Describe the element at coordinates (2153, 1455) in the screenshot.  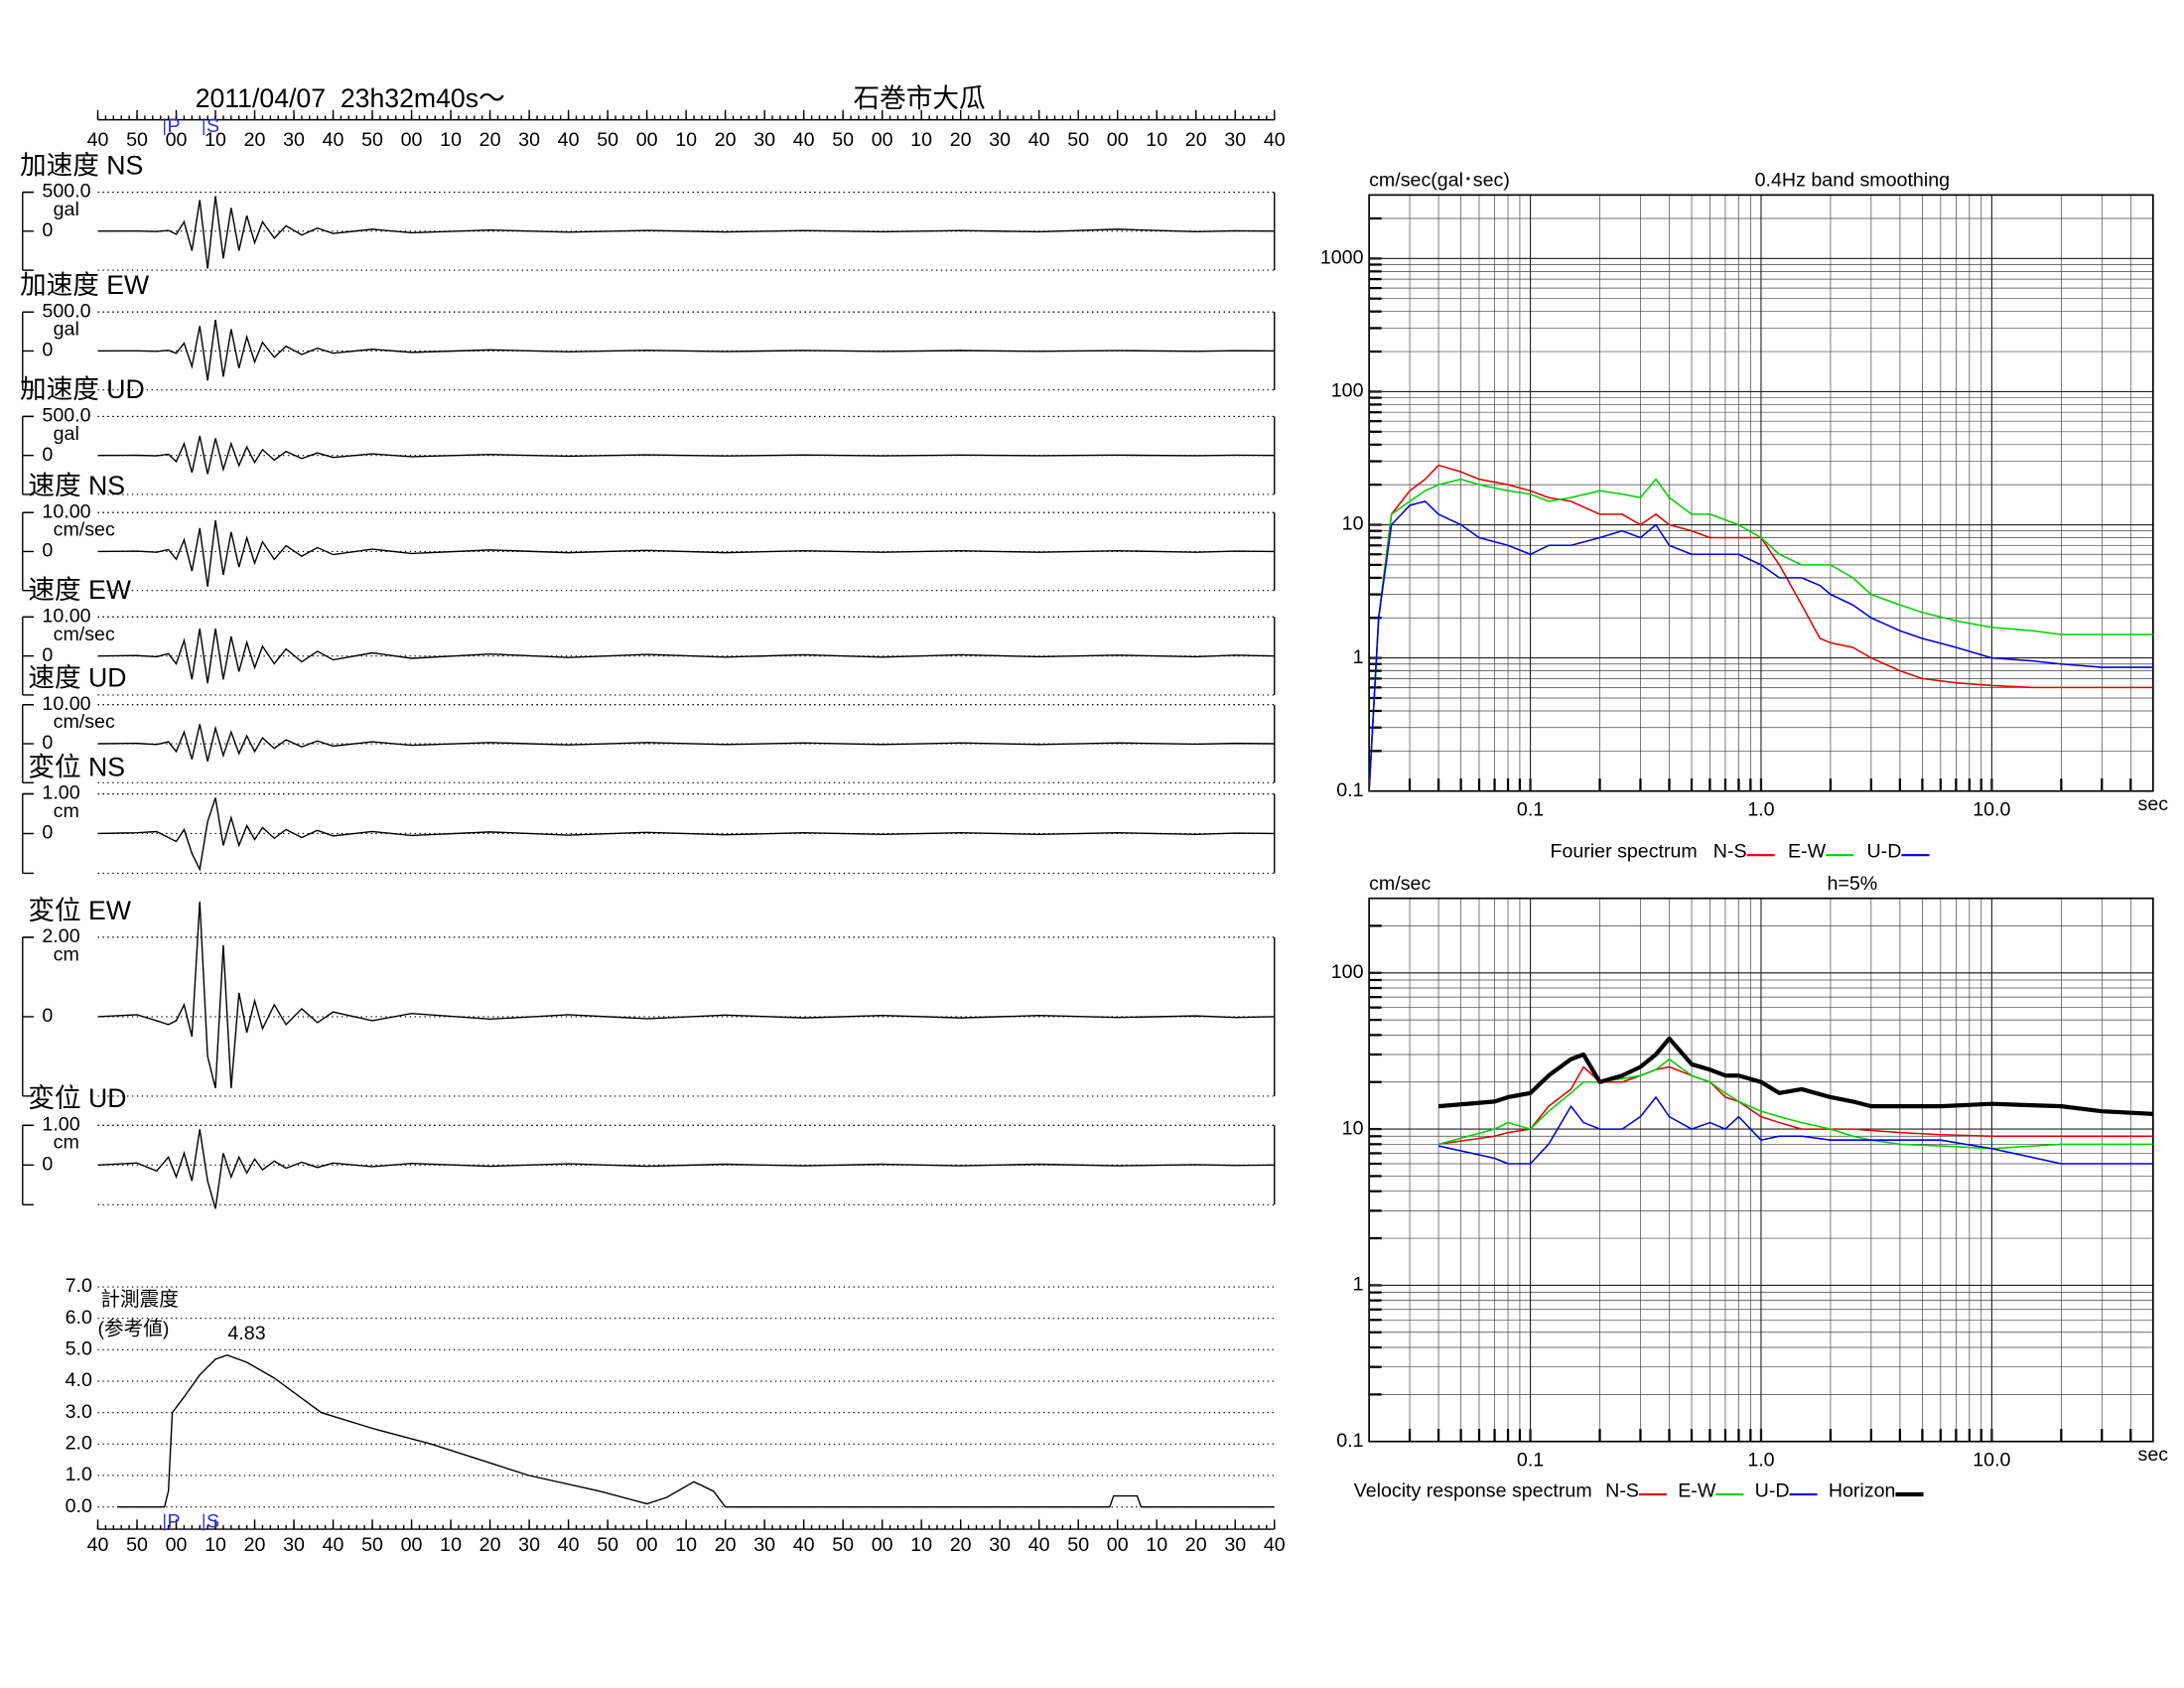
I see `x-unit: sec` at that location.